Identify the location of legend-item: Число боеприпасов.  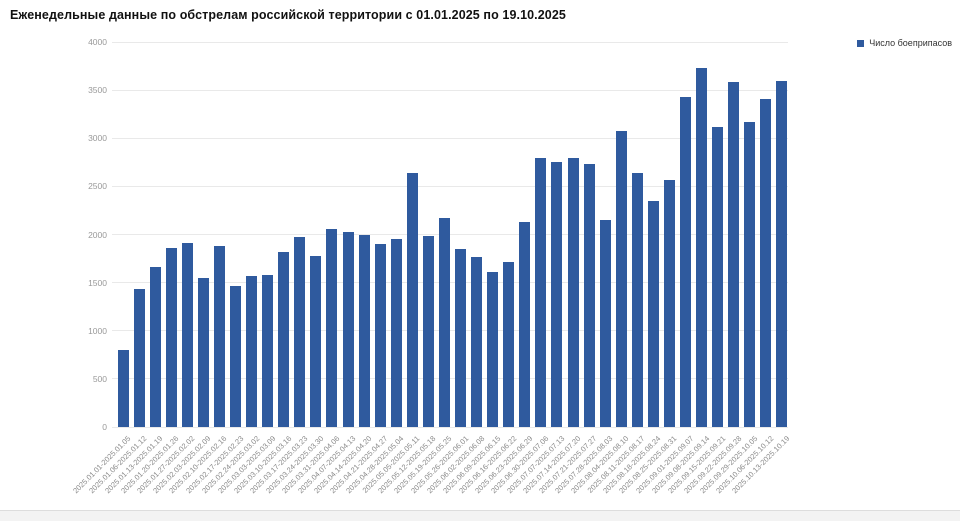
(904, 43).